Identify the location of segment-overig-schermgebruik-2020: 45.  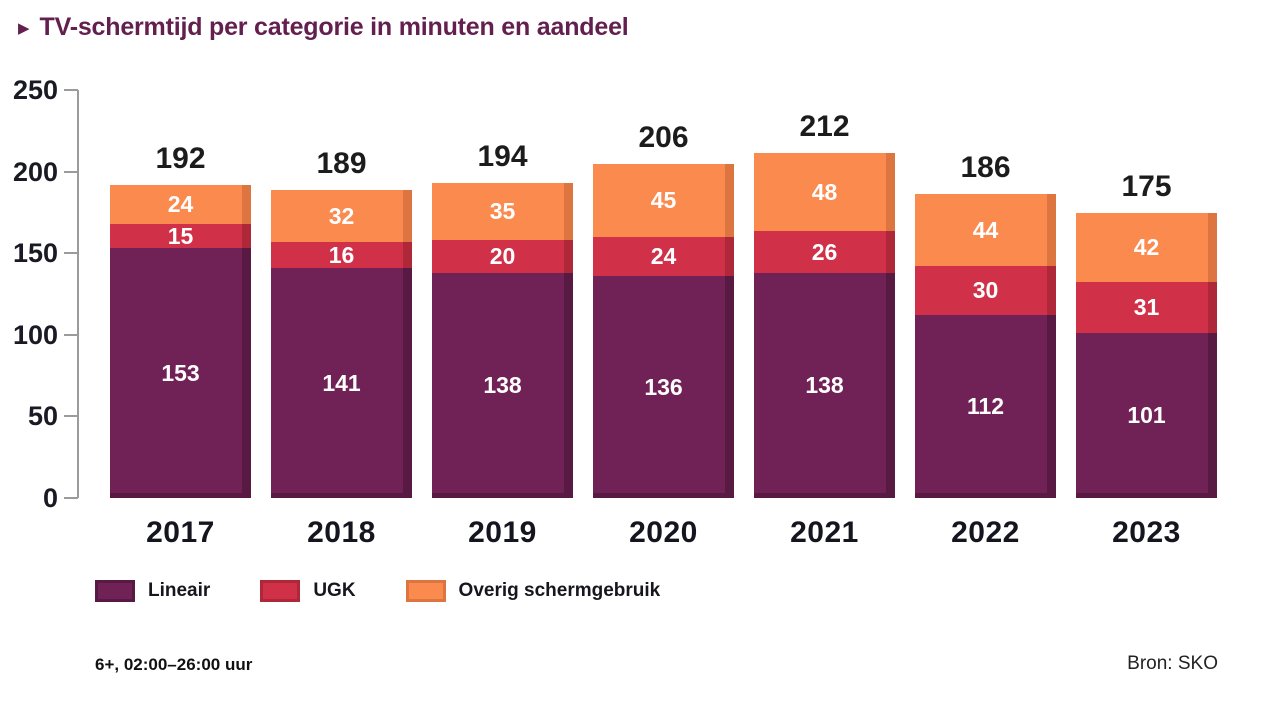
(663, 200).